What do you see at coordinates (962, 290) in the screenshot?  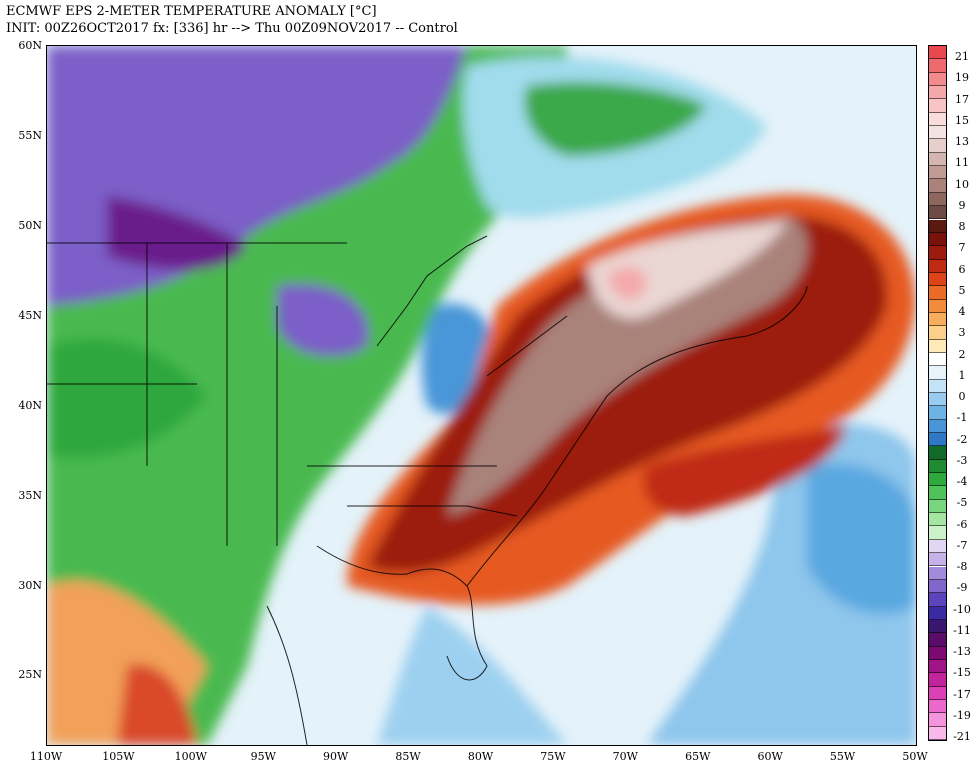 I see `colorbar-label: 5` at bounding box center [962, 290].